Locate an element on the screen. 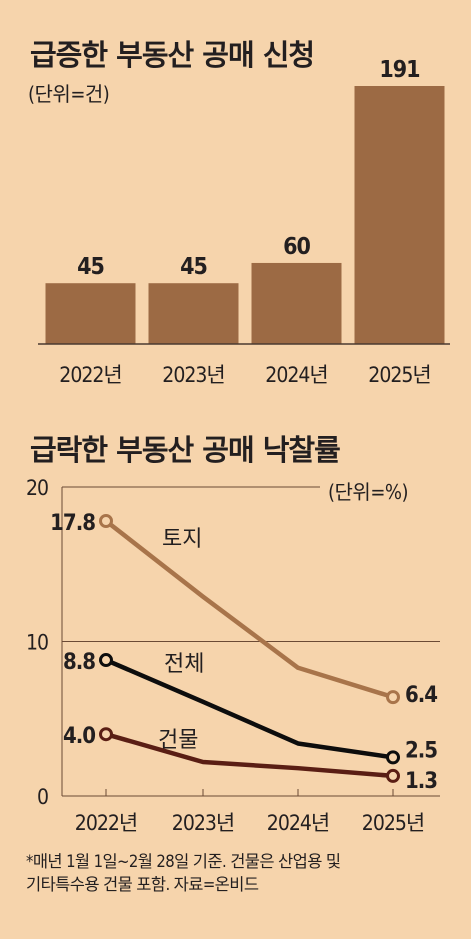 Image resolution: width=471 pixels, height=939 pixels. series-1-end-label: 6.4 is located at coordinates (421, 695).